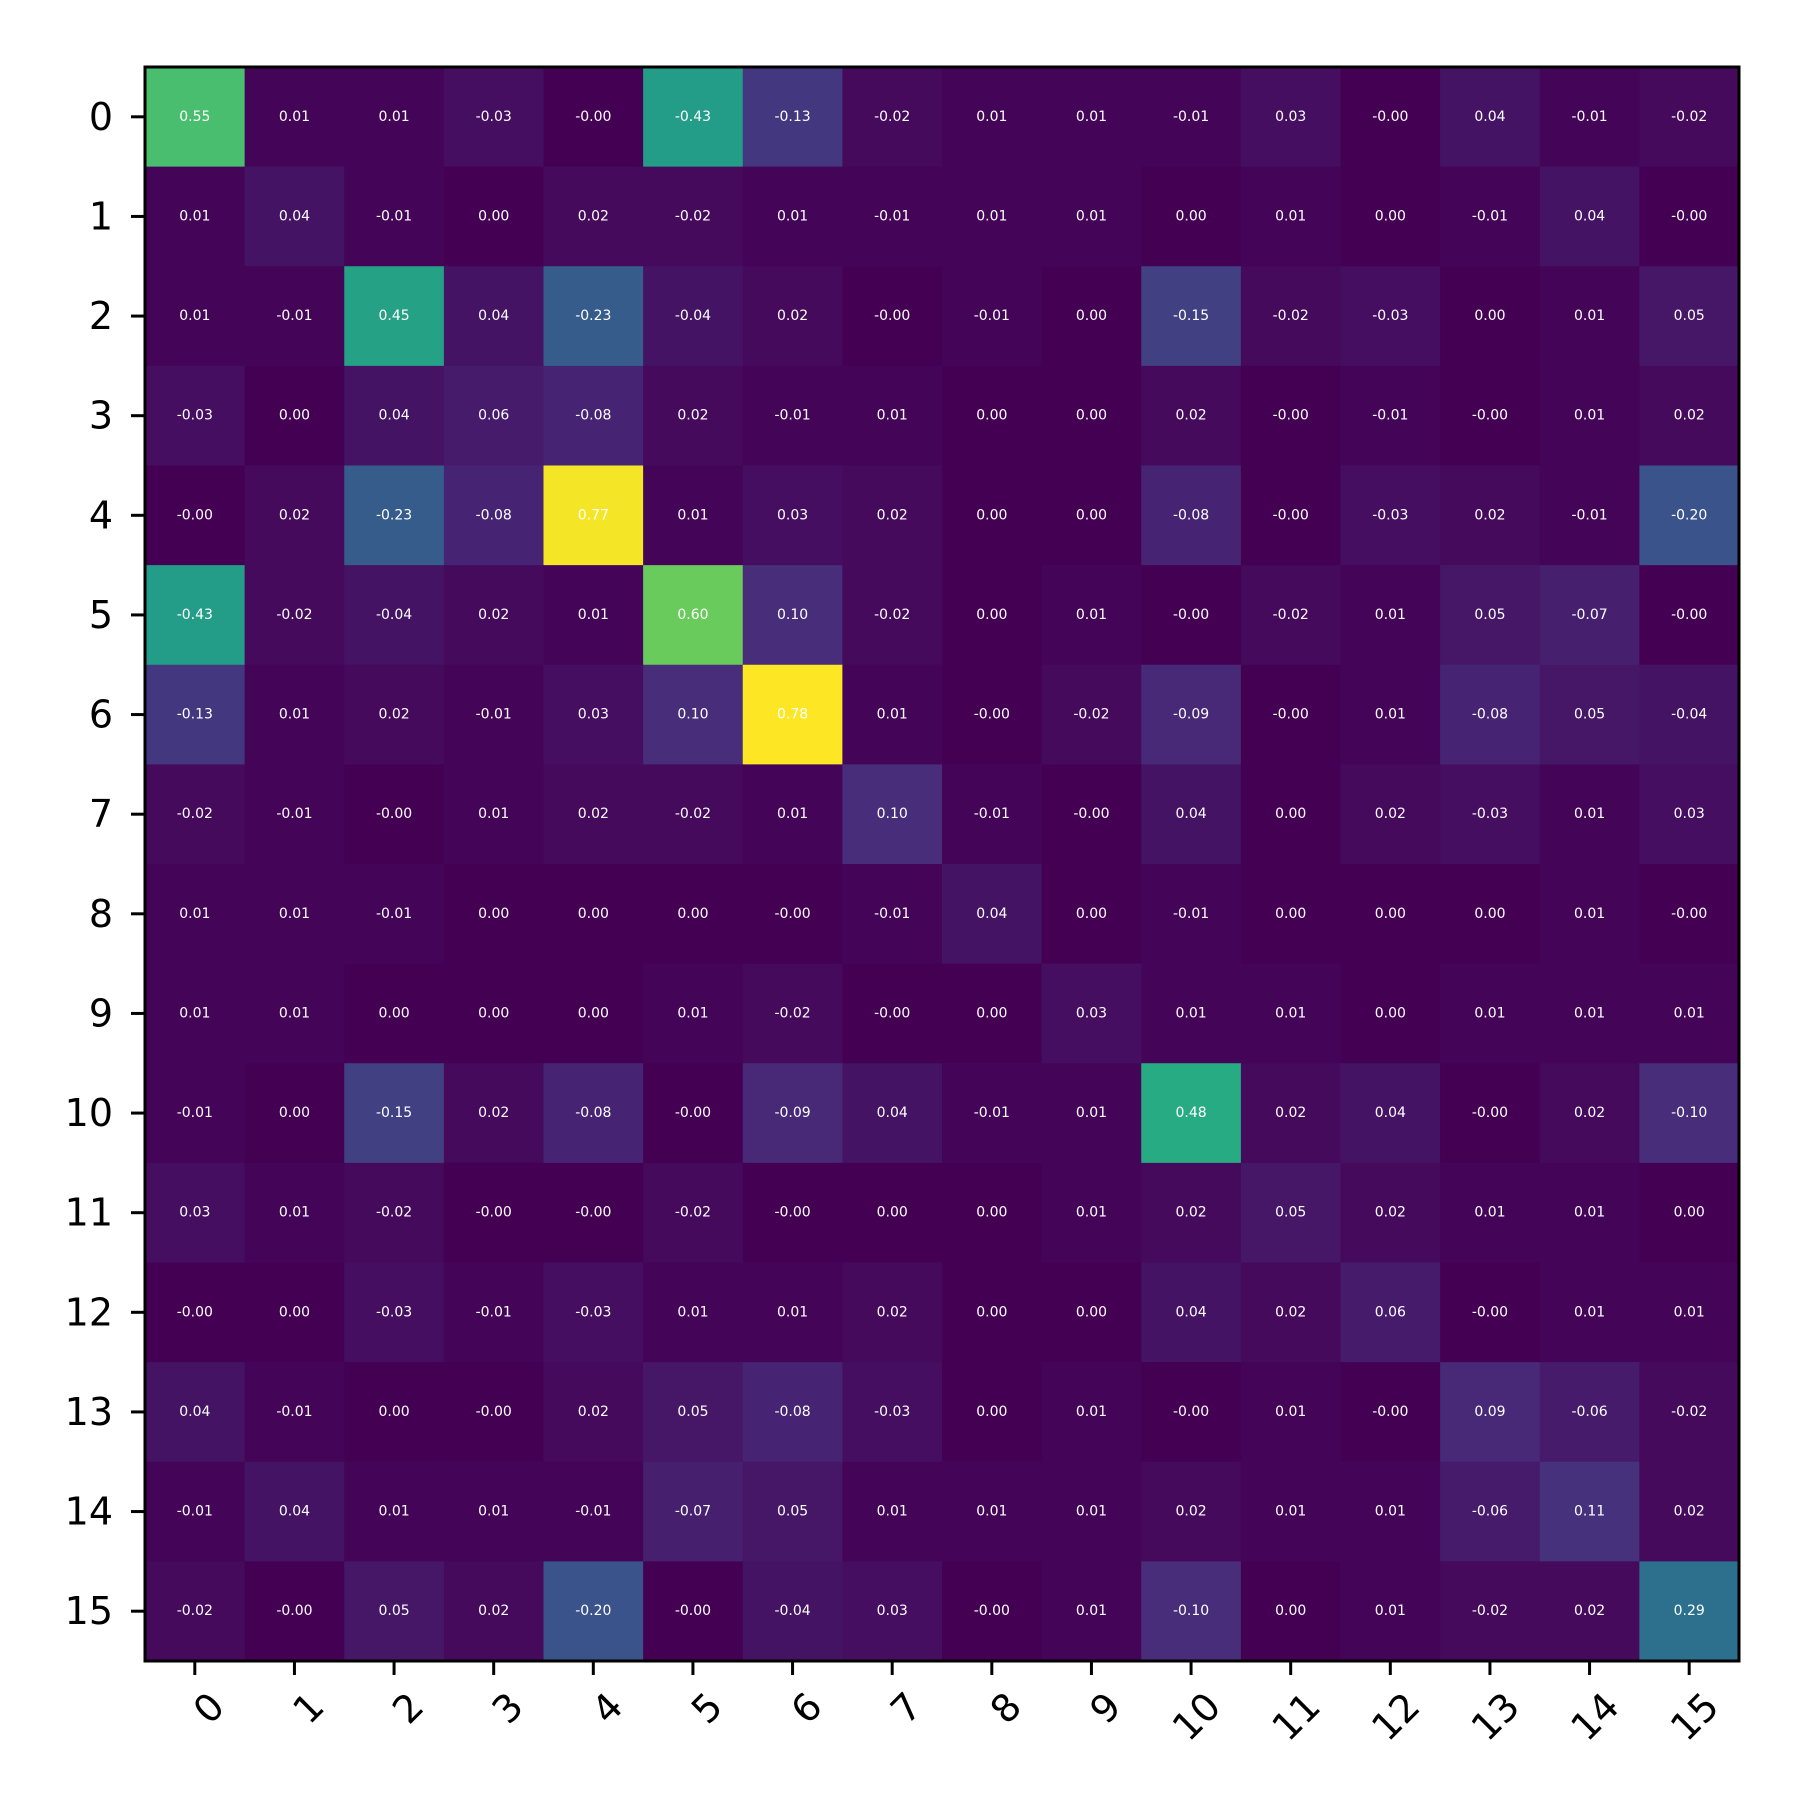  Describe the element at coordinates (1589, 1412) in the screenshot. I see `cell-value-label: -0.06` at that location.